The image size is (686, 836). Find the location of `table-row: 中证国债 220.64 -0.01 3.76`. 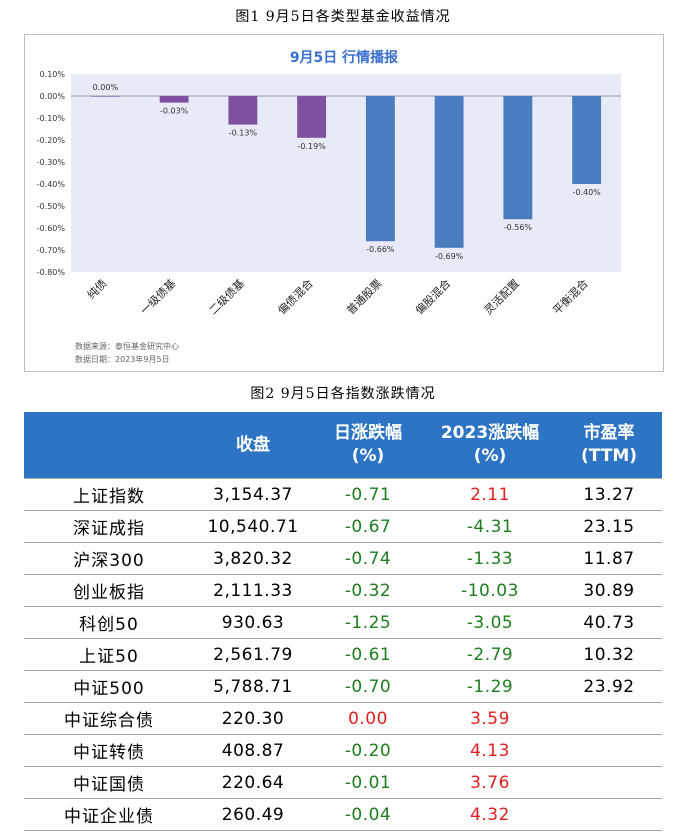

table-row: 中证国债 220.64 -0.01 3.76 is located at coordinates (343, 782).